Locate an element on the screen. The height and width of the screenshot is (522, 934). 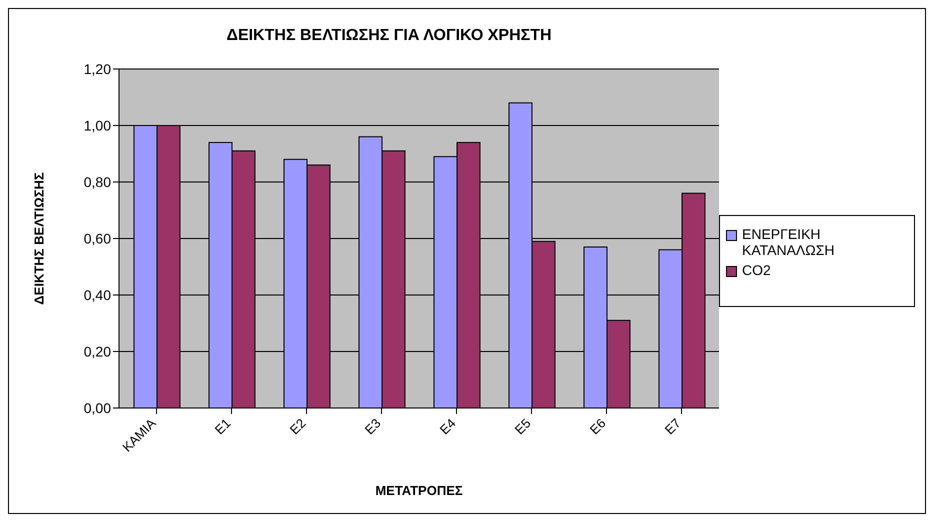
y-tick-label: 0,00 is located at coordinates (98, 408).